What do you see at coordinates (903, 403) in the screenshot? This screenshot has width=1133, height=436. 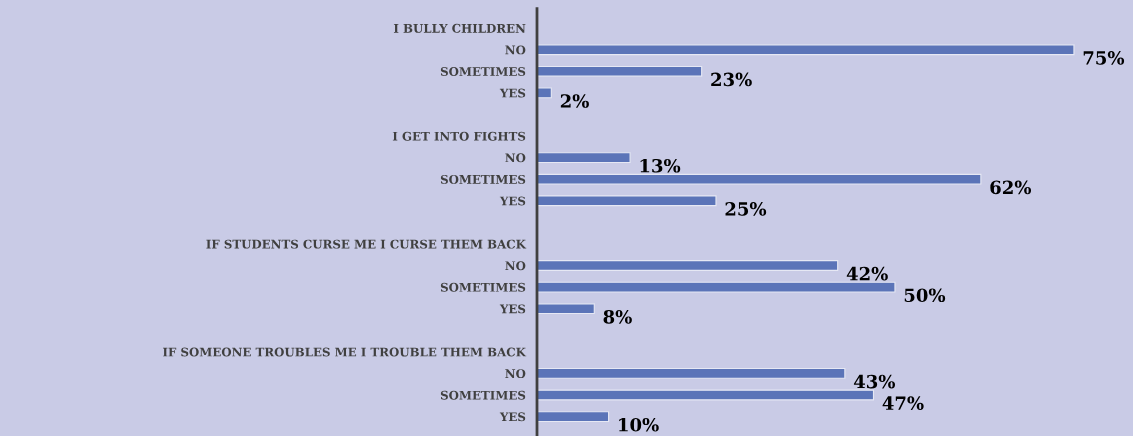 I see `data-label: 47%` at bounding box center [903, 403].